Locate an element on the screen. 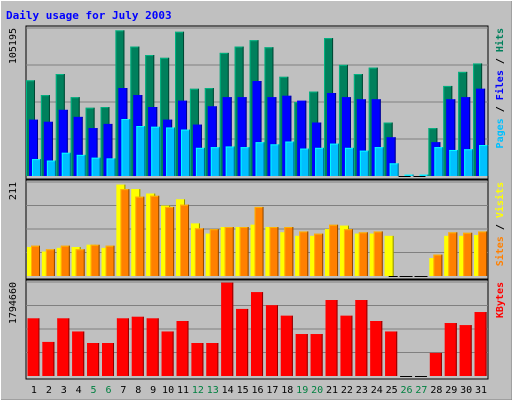 The width and height of the screenshot is (512, 400). x-tick-label: 8 is located at coordinates (138, 390).